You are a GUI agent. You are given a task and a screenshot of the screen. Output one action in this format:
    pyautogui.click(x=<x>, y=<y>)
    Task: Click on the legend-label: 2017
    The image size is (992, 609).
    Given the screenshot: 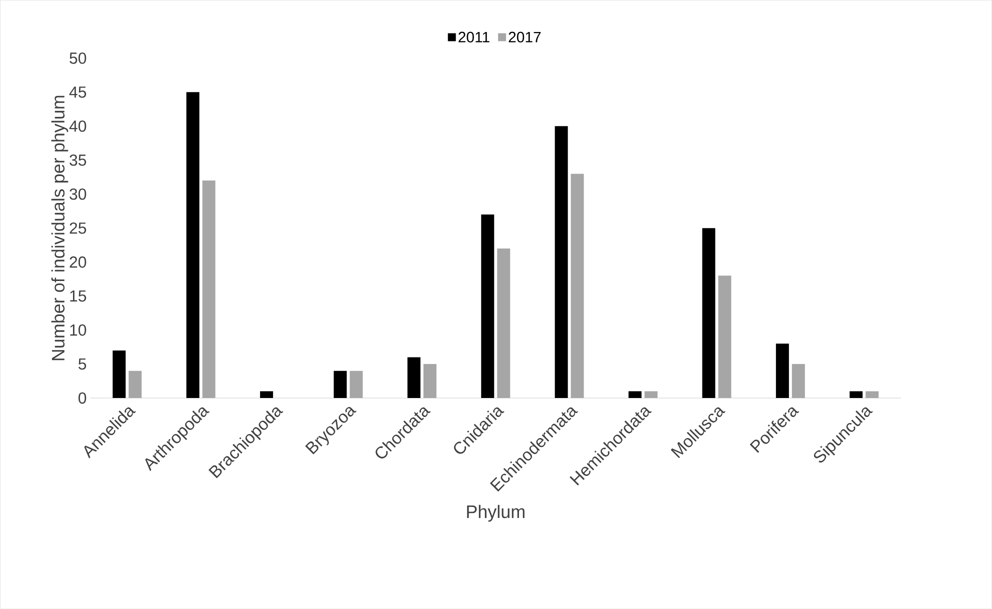 What is the action you would take?
    pyautogui.click(x=524, y=37)
    